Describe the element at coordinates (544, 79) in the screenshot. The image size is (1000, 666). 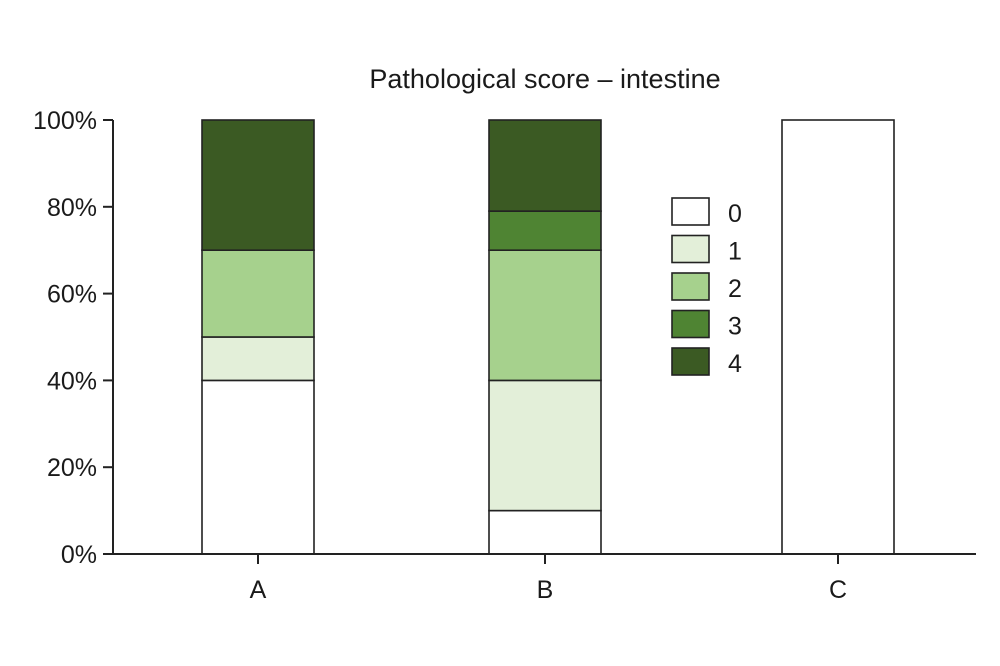
I see `chart-title: Pathological score – intestine` at that location.